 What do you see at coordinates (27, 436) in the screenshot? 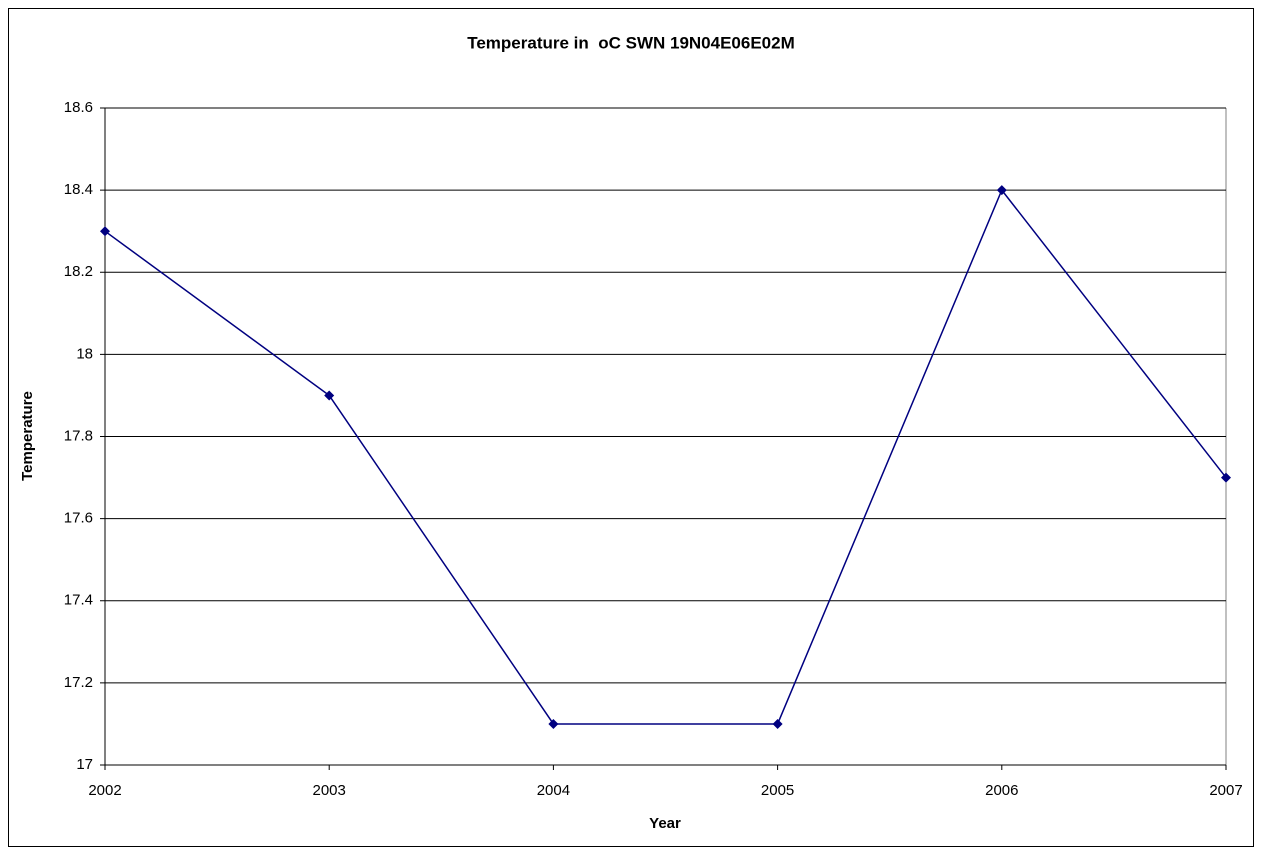
I see `y-axis-label: Temperature` at bounding box center [27, 436].